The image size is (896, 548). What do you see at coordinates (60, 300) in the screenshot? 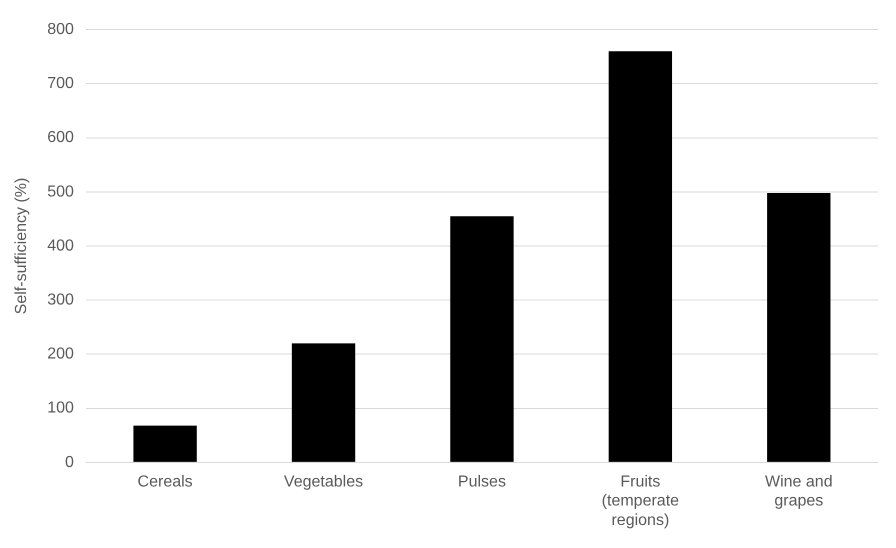
I see `y-tick-label: 300` at bounding box center [60, 300].